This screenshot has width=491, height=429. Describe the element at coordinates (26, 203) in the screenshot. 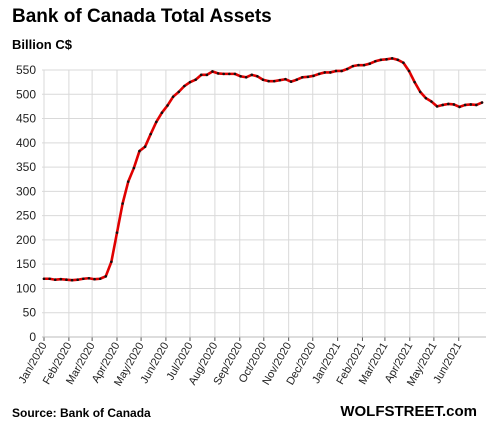

I see `y-axis-ticks: 0 50 100 150 200 250 300 350 400 450 500 550` at that location.